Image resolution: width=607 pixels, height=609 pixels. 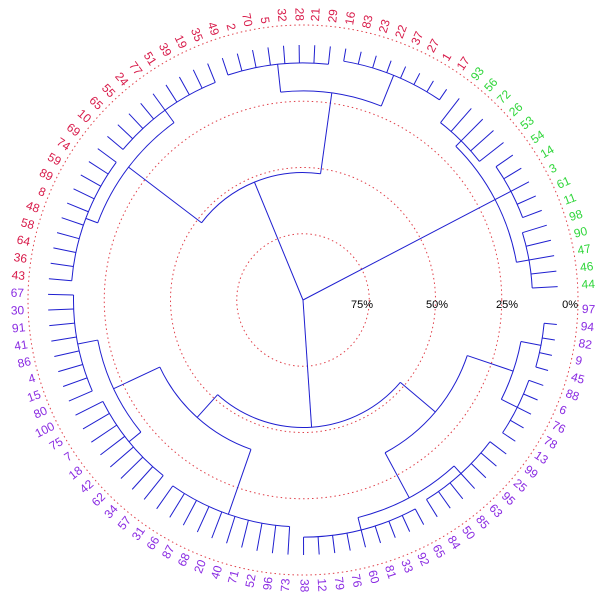 I want to click on leaf-label: 51, so click(x=150, y=58).